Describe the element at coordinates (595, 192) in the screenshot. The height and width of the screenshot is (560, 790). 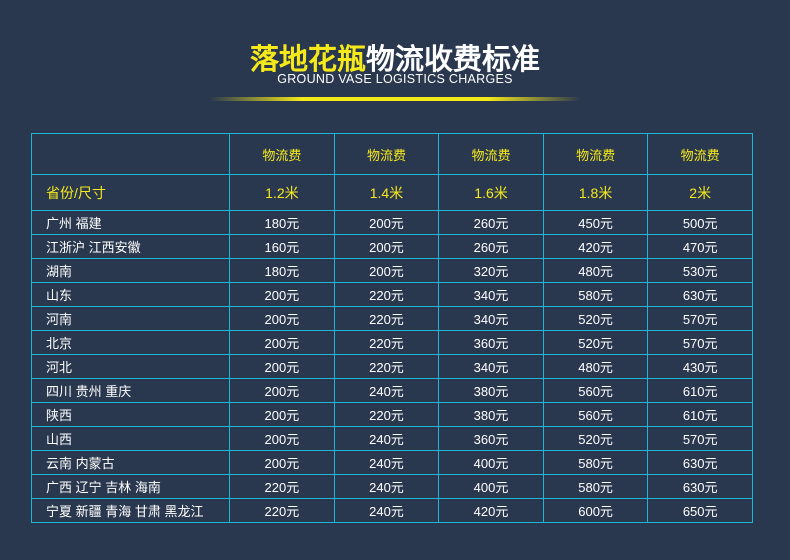
I see `size-header: 1.8米` at that location.